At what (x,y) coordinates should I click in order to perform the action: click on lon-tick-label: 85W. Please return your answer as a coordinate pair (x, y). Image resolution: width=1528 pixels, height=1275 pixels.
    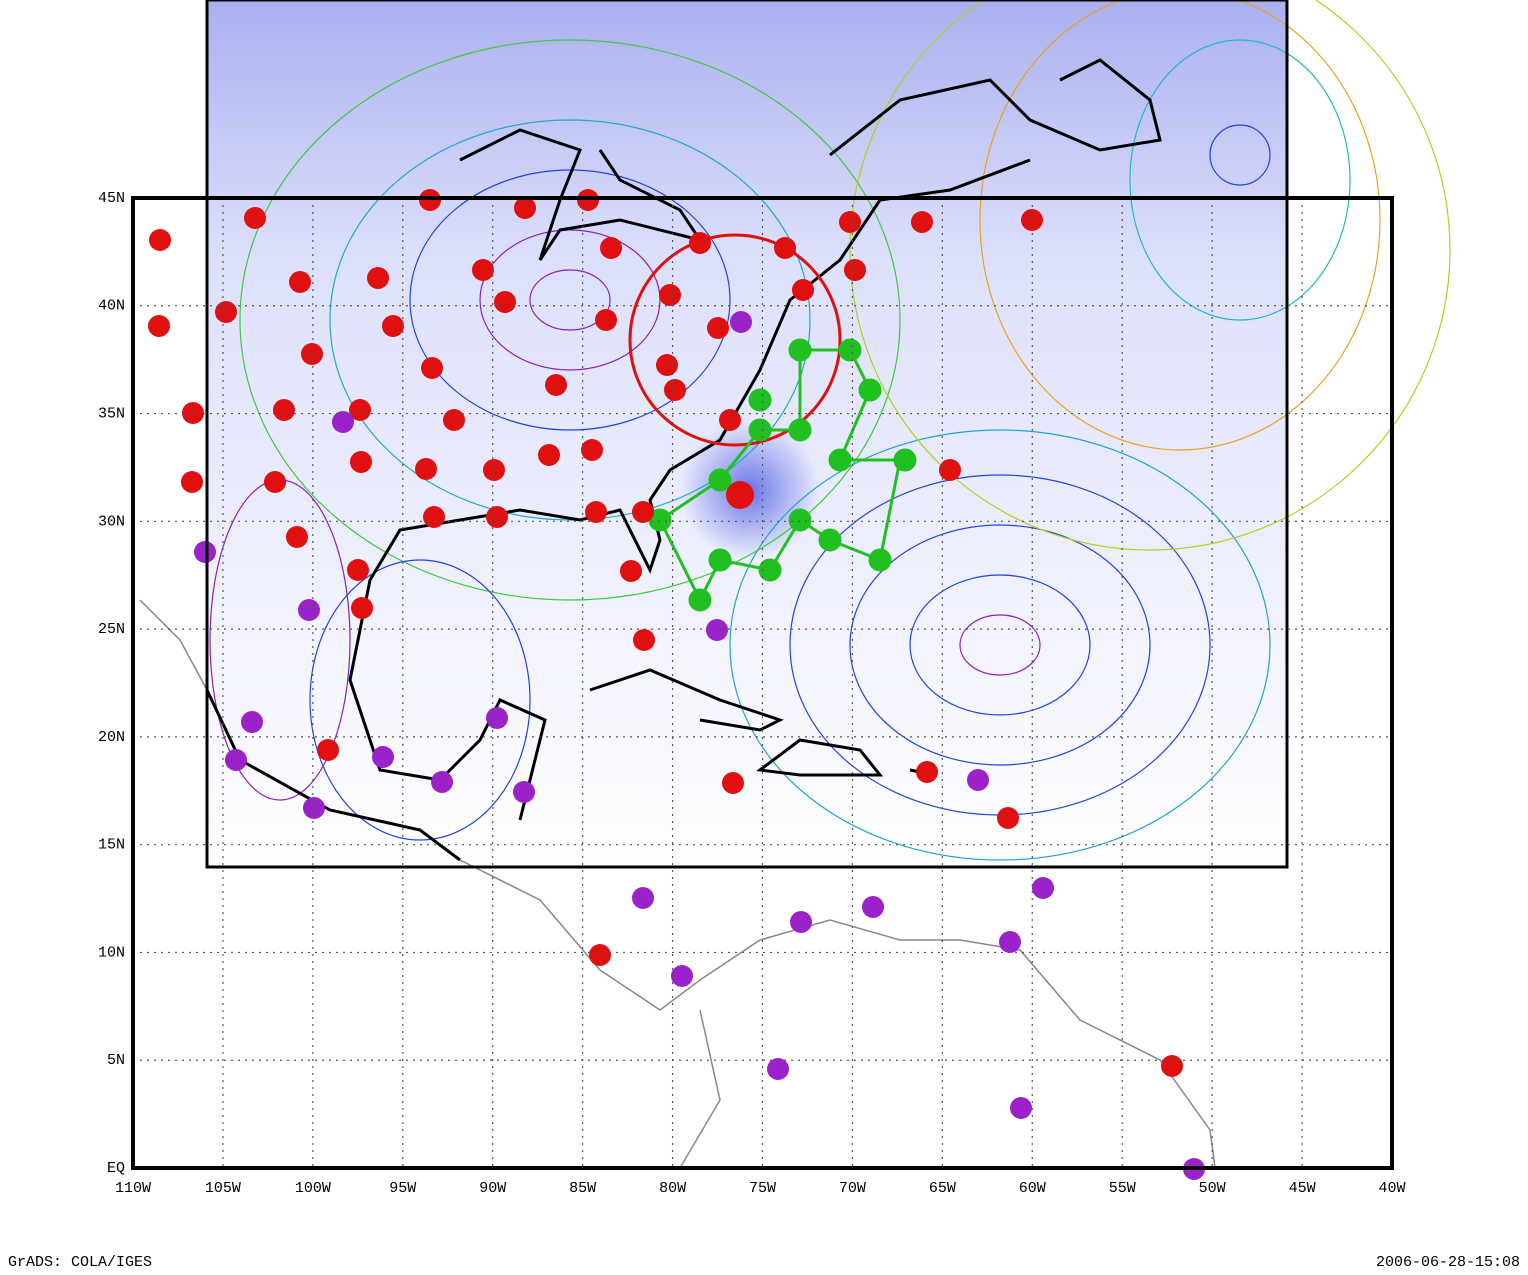
    Looking at the image, I should click on (582, 1188).